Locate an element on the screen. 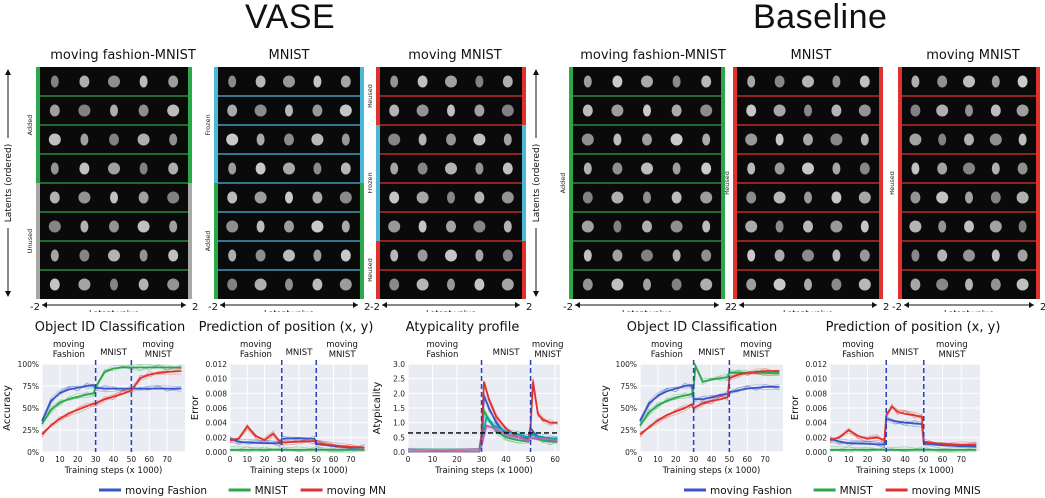  y-axis-label: Accuracy is located at coordinates (7, 408).